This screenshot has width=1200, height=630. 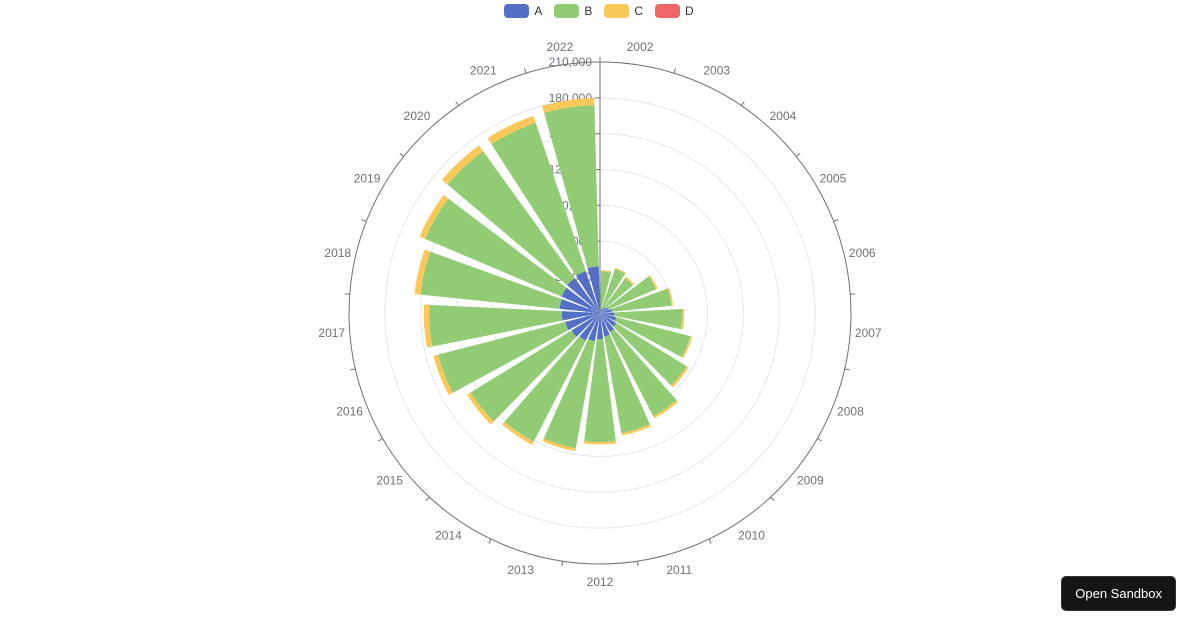 What do you see at coordinates (600, 582) in the screenshot?
I see `angle-axis-label: 2012` at bounding box center [600, 582].